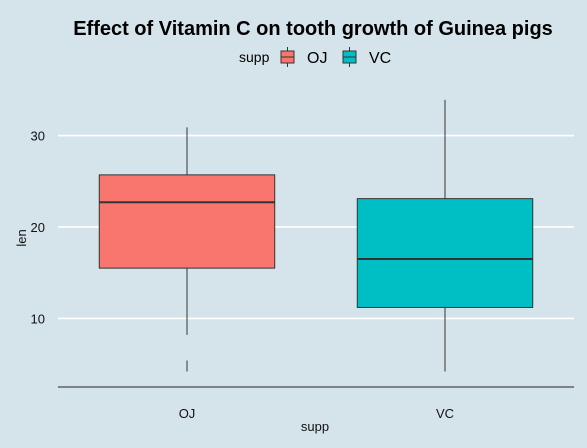 The image size is (587, 448). Describe the element at coordinates (21, 237) in the screenshot. I see `y-axis-label: len` at that location.